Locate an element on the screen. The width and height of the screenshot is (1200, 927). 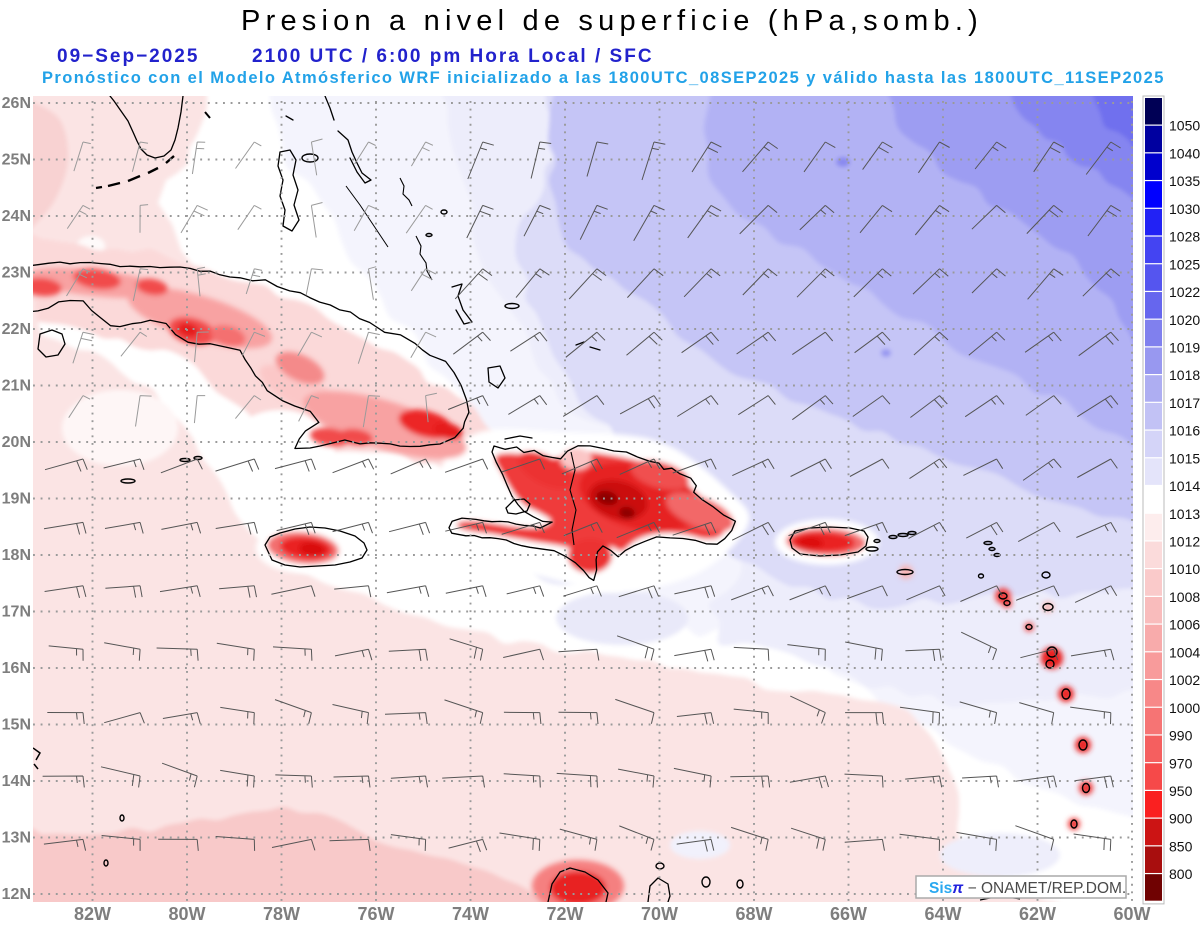
svg-text: 1020 is located at coordinates (1184, 320).